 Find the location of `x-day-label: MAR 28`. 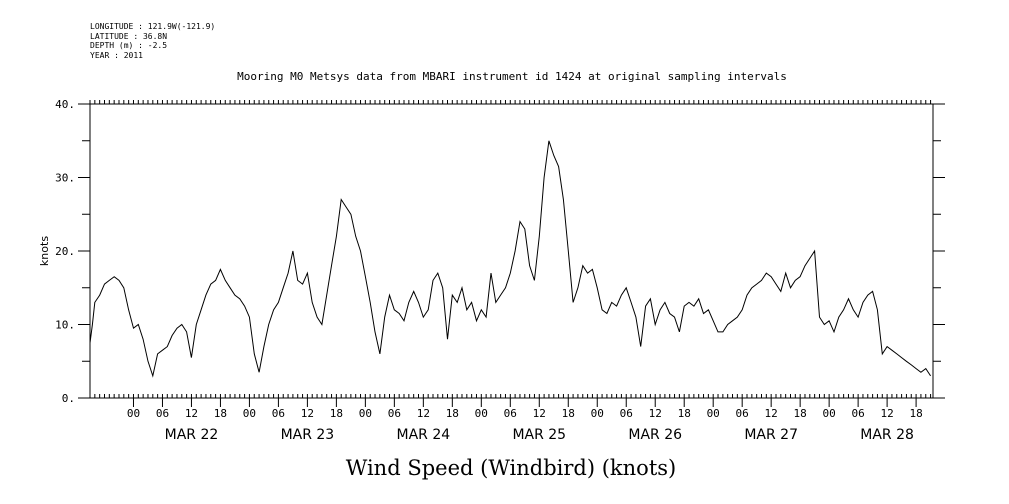

x-day-label: MAR 28 is located at coordinates (887, 435).